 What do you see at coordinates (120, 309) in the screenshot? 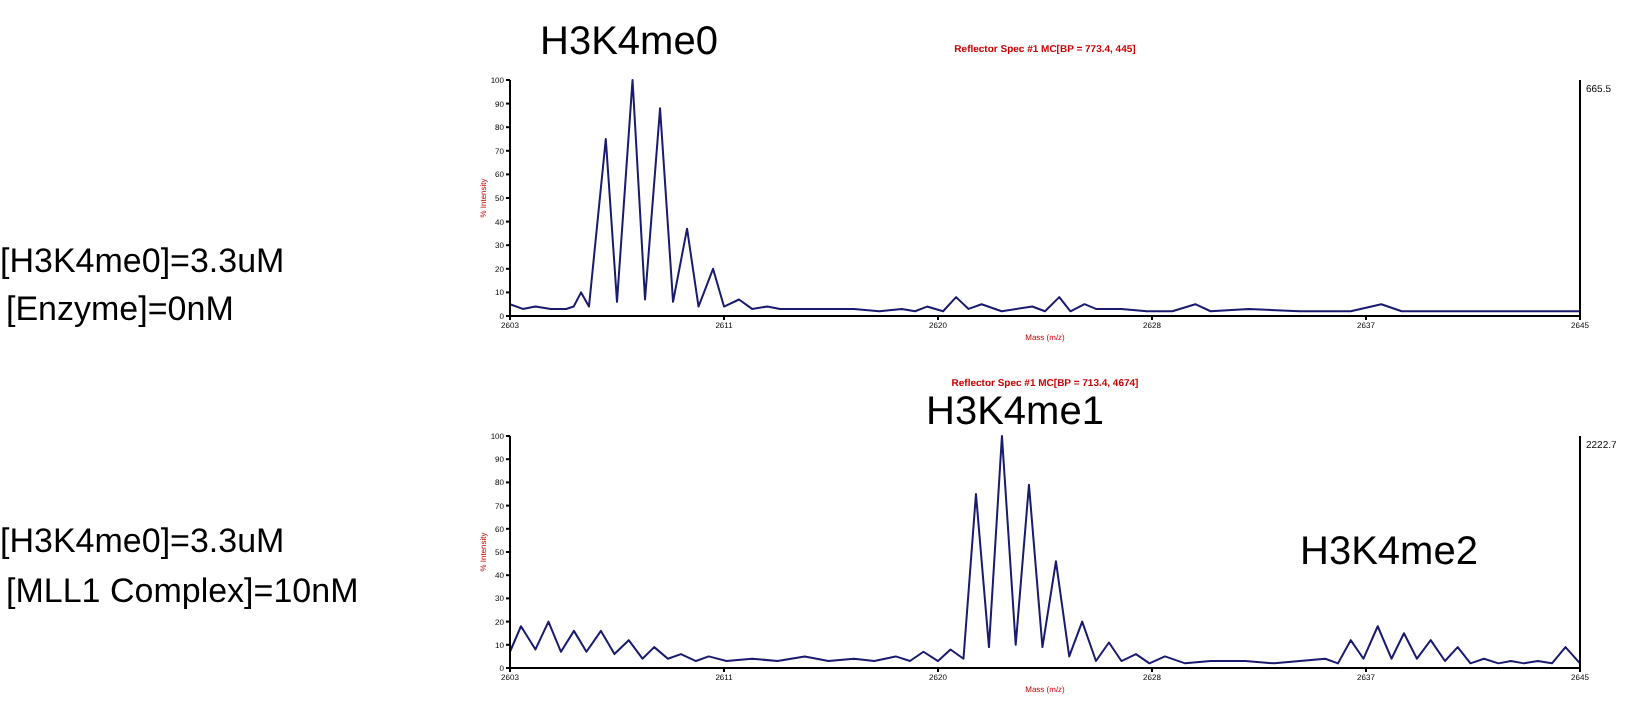
I see `text: [Enzyme]=0nM` at bounding box center [120, 309].